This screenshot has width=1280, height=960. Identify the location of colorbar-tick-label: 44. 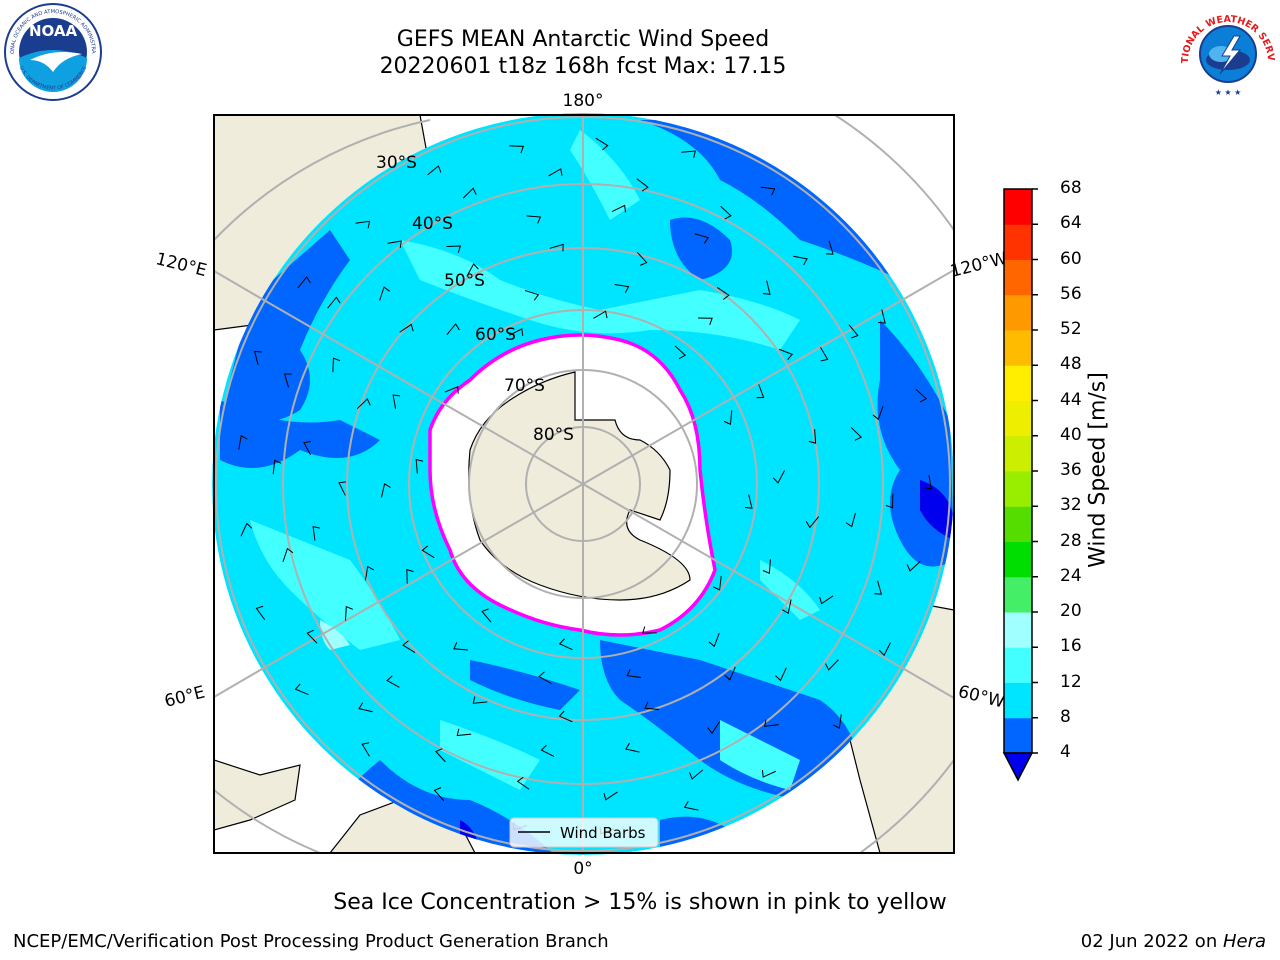
(1071, 399).